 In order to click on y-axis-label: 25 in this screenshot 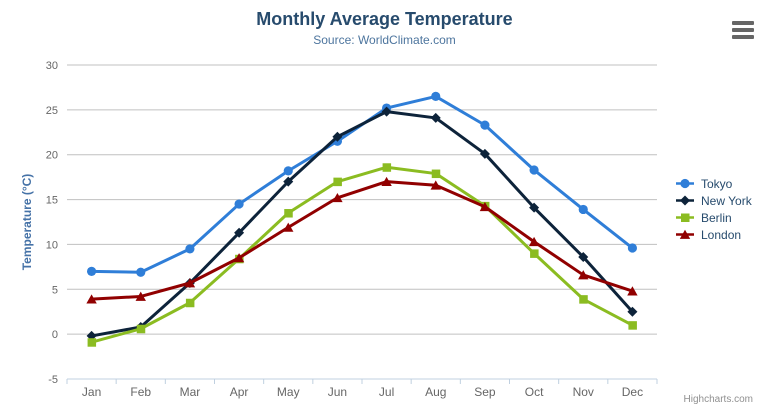, I will do `click(52, 111)`.